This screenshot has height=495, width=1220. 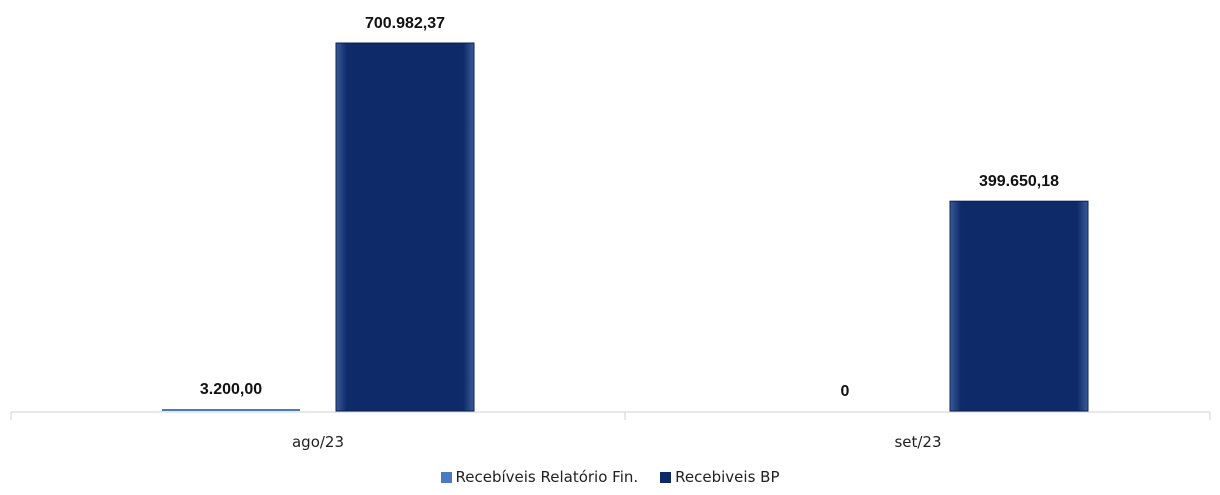 I want to click on data-label: 3.200,00, so click(x=231, y=389).